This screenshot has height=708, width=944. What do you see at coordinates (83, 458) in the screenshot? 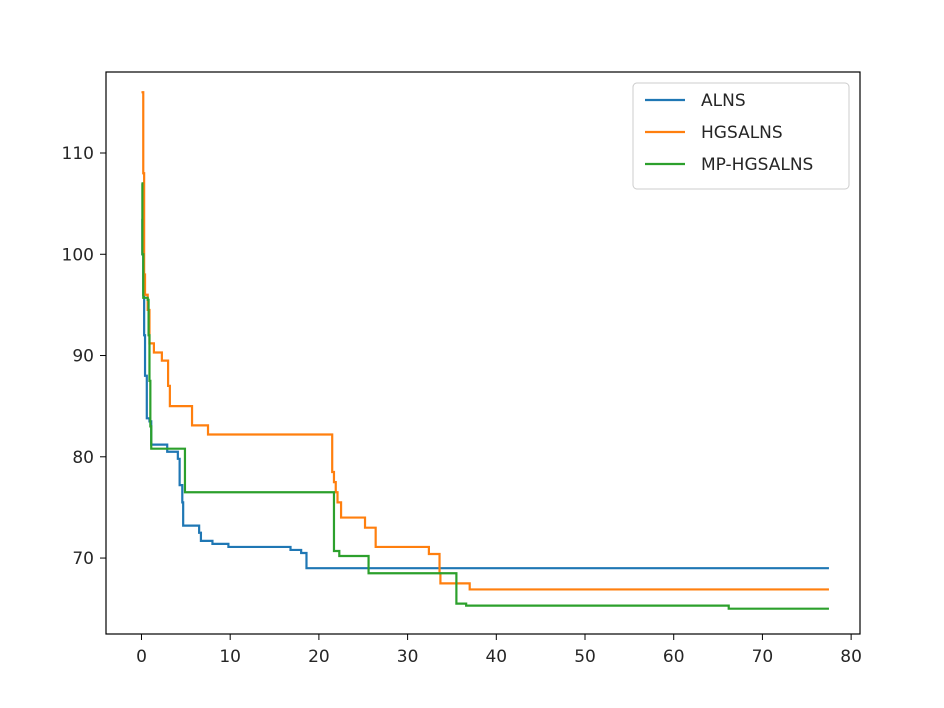
I see `y-tick-label: 80` at bounding box center [83, 458].